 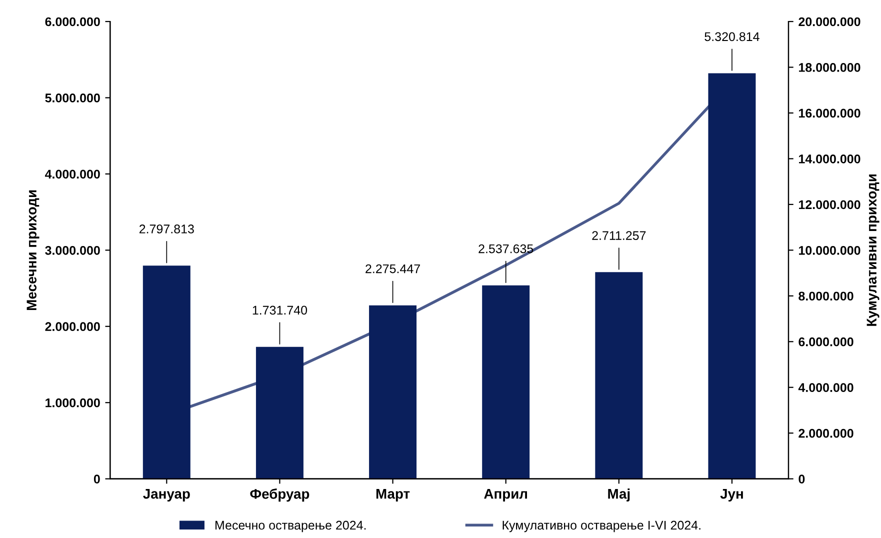 I want to click on data-label: 2.275.447, so click(x=393, y=269).